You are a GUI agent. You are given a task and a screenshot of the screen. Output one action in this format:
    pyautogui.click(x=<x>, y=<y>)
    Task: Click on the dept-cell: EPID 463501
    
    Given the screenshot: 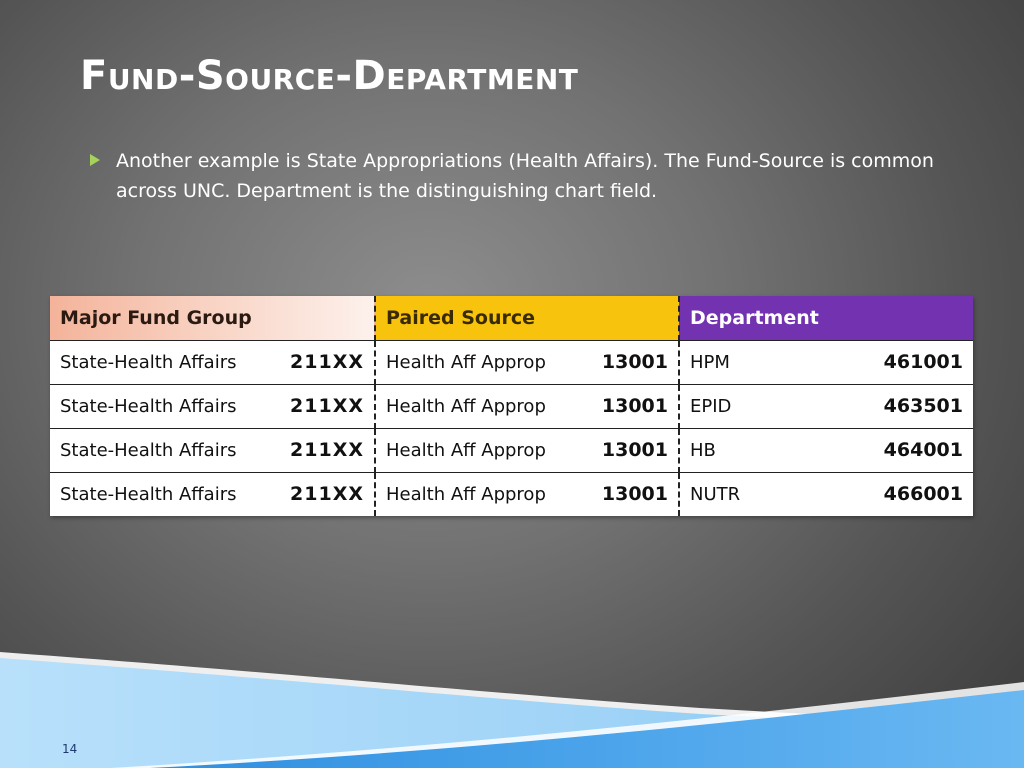 What is the action you would take?
    pyautogui.click(x=826, y=405)
    